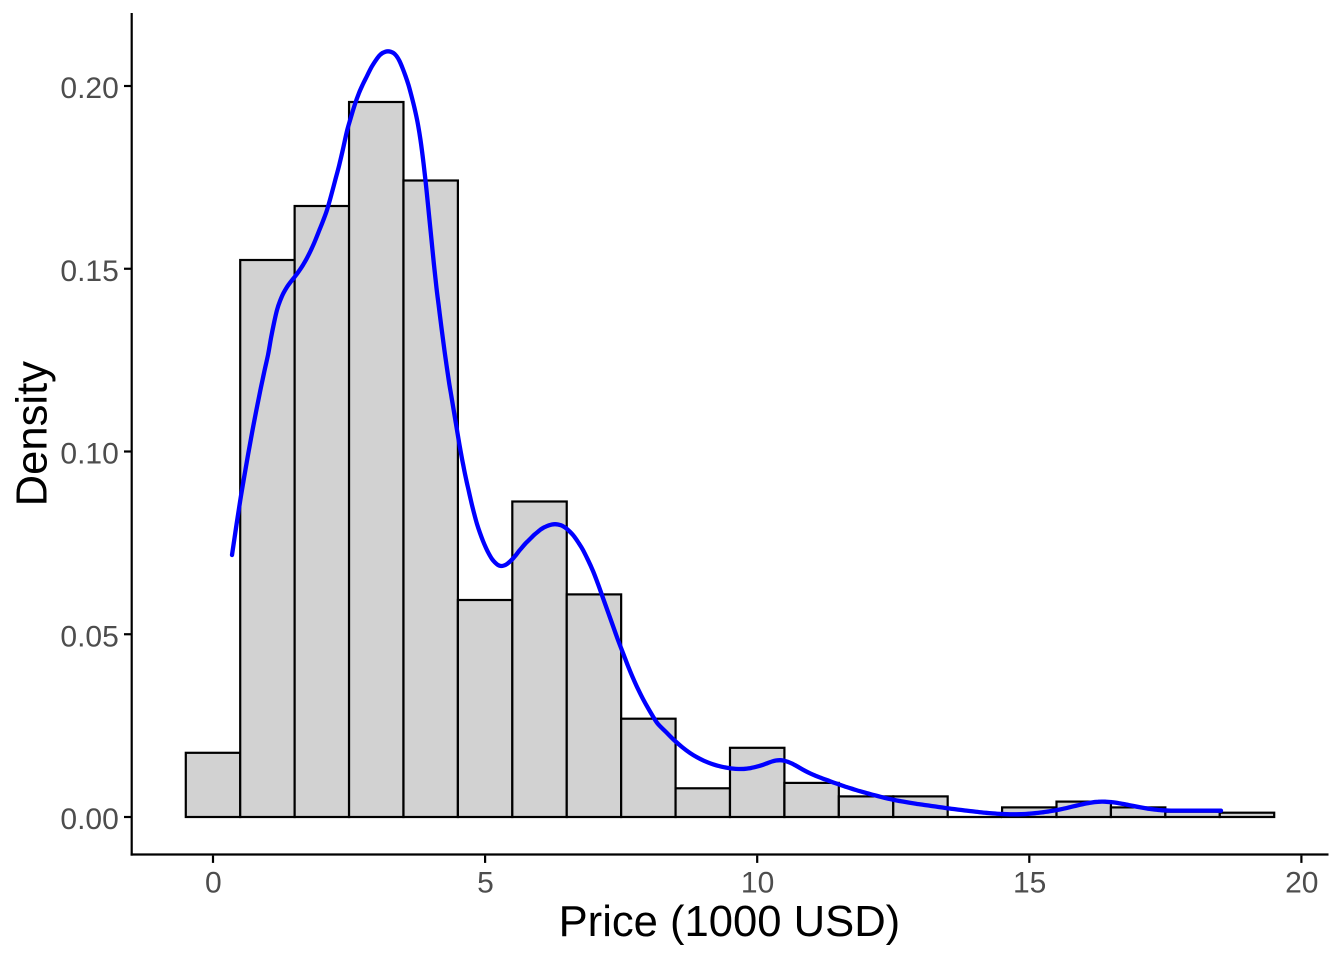 The image size is (1344, 960). Describe the element at coordinates (757, 882) in the screenshot. I see `svg-text: 10` at that location.